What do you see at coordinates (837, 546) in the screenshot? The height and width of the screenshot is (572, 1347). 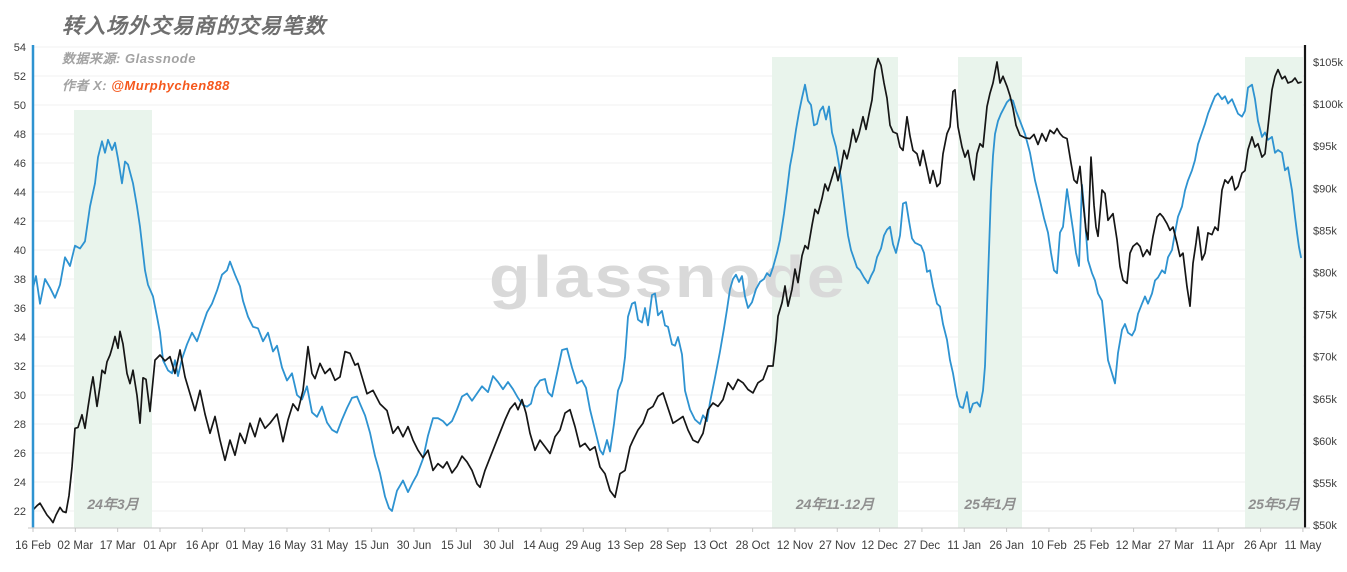 I see `x-tick-label: 27 Nov` at bounding box center [837, 546].